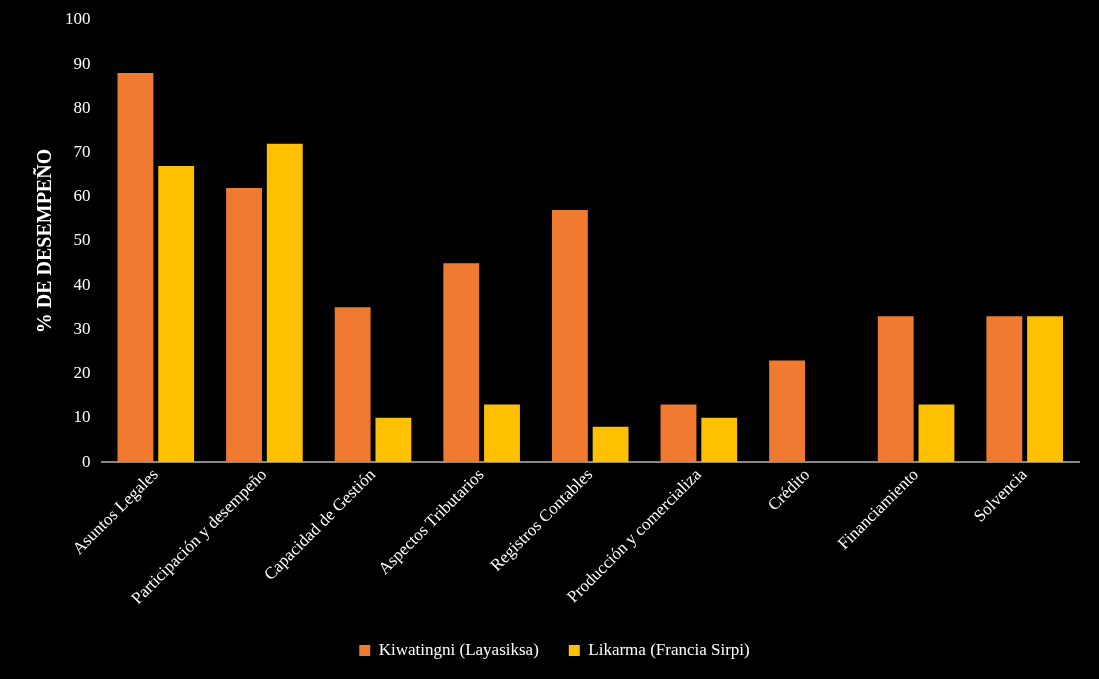 The width and height of the screenshot is (1099, 679). What do you see at coordinates (82, 196) in the screenshot?
I see `y-tick-label: 60` at bounding box center [82, 196].